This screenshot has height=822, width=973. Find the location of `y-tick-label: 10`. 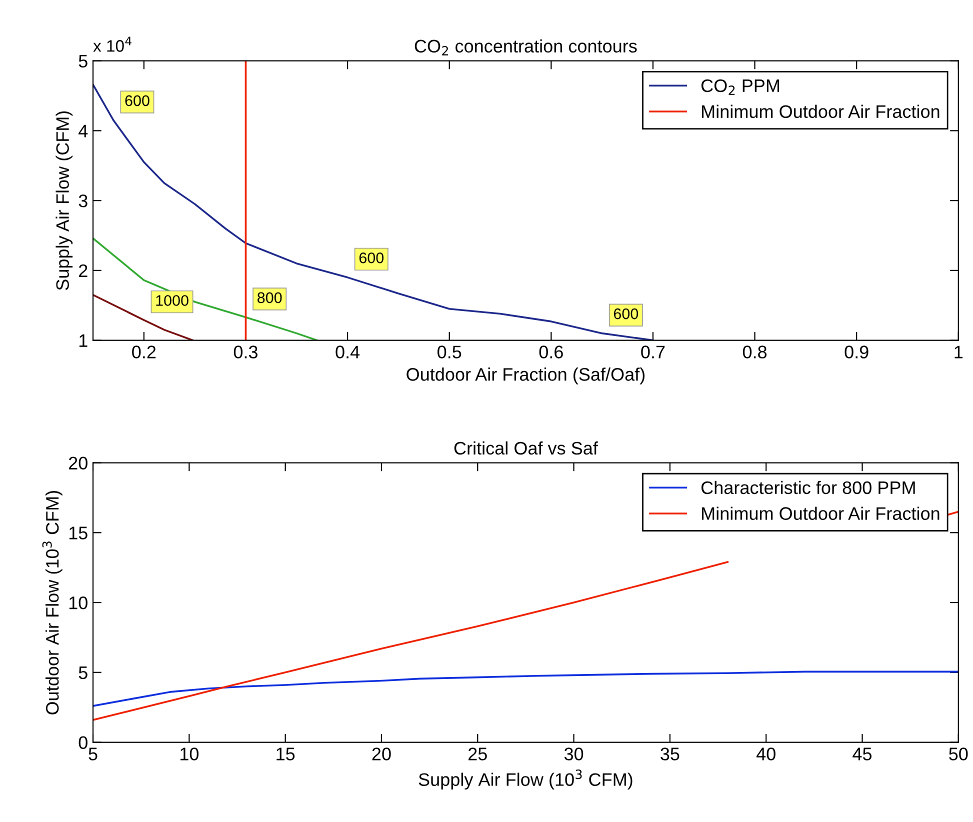

y-tick-label: 10 is located at coordinates (78, 603).